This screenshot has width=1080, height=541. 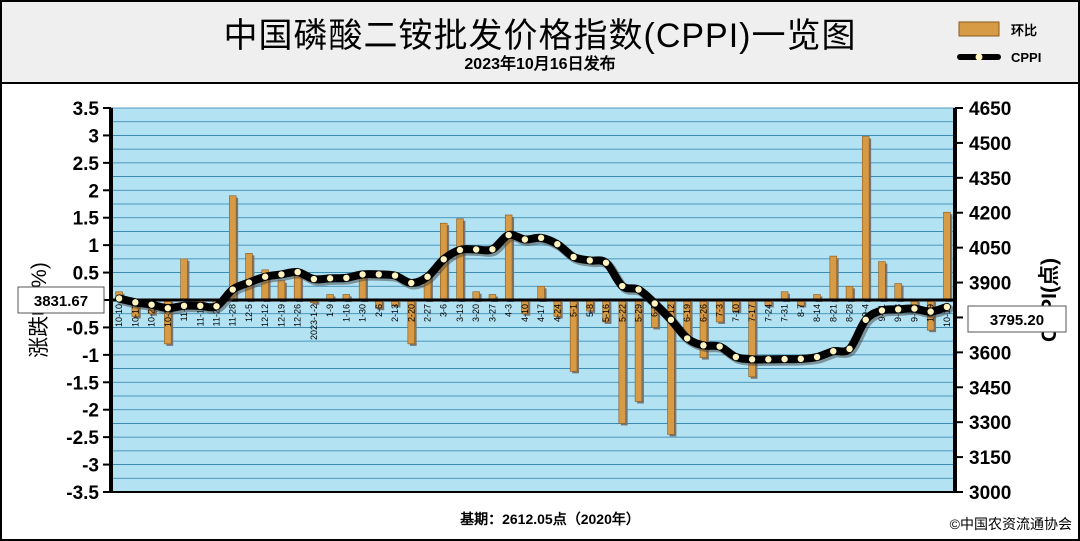 What do you see at coordinates (135, 315) in the screenshot?
I see `x-tick-label: 10-17` at bounding box center [135, 315].